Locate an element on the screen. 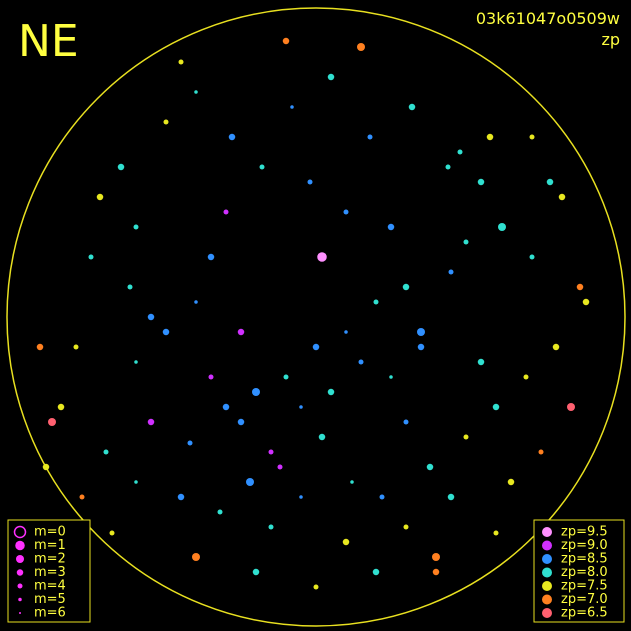 Image resolution: width=631 pixels, height=631 pixels. zp-label: zp=7.5 is located at coordinates (584, 586).